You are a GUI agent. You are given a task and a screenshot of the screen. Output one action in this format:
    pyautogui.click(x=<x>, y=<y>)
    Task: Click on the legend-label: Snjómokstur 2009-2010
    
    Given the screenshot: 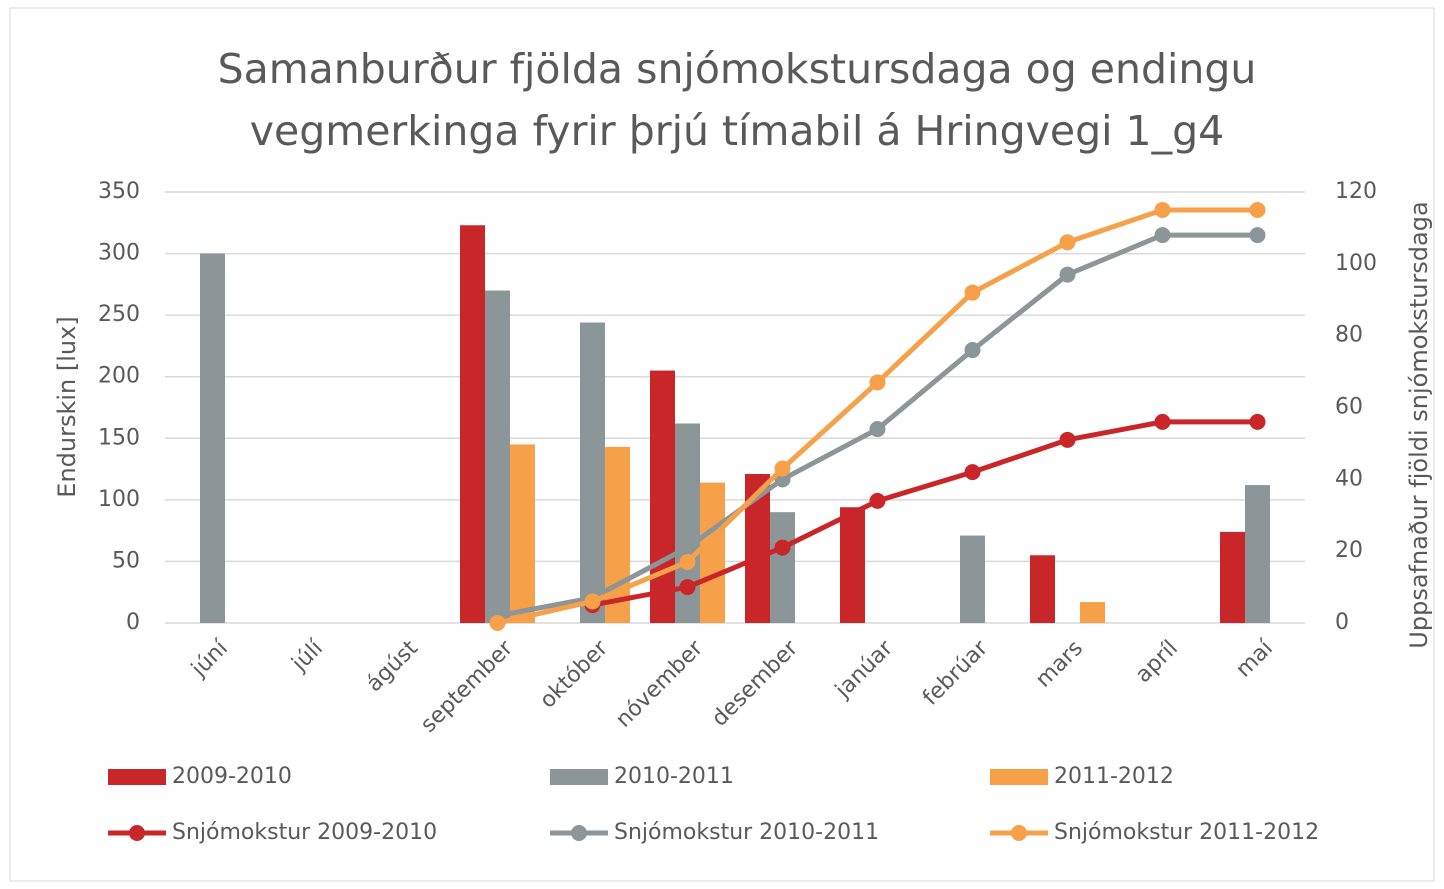 What is the action you would take?
    pyautogui.click(x=304, y=832)
    